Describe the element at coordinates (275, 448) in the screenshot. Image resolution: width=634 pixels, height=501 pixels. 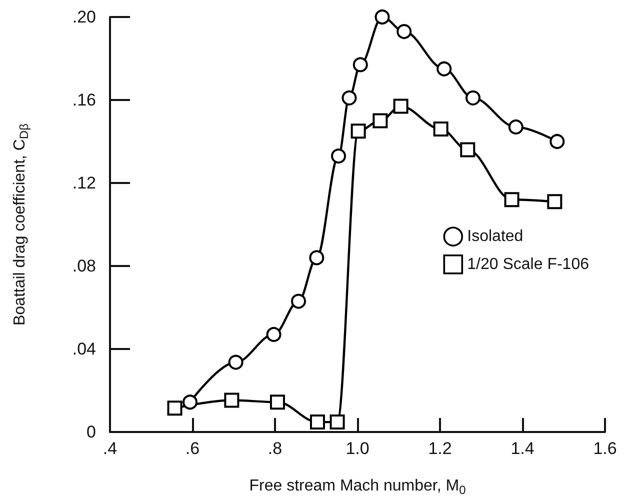
I see `x-tick-label: .8` at that location.